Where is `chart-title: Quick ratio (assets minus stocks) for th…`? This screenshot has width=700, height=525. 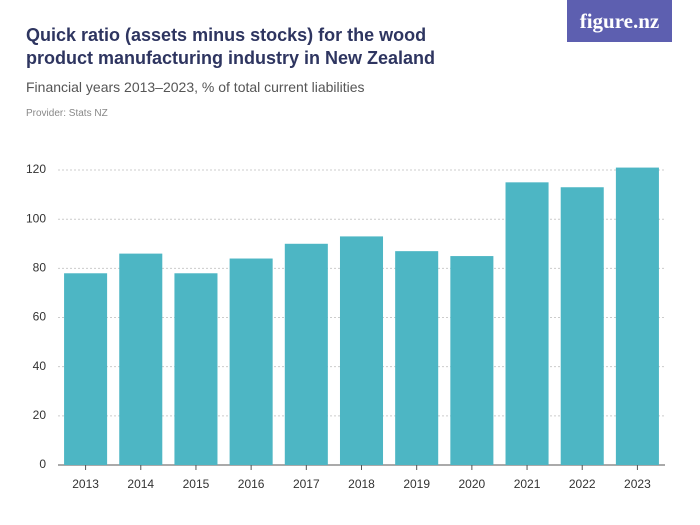
chart-title: Quick ratio (assets minus stocks) for th… is located at coordinates (231, 46).